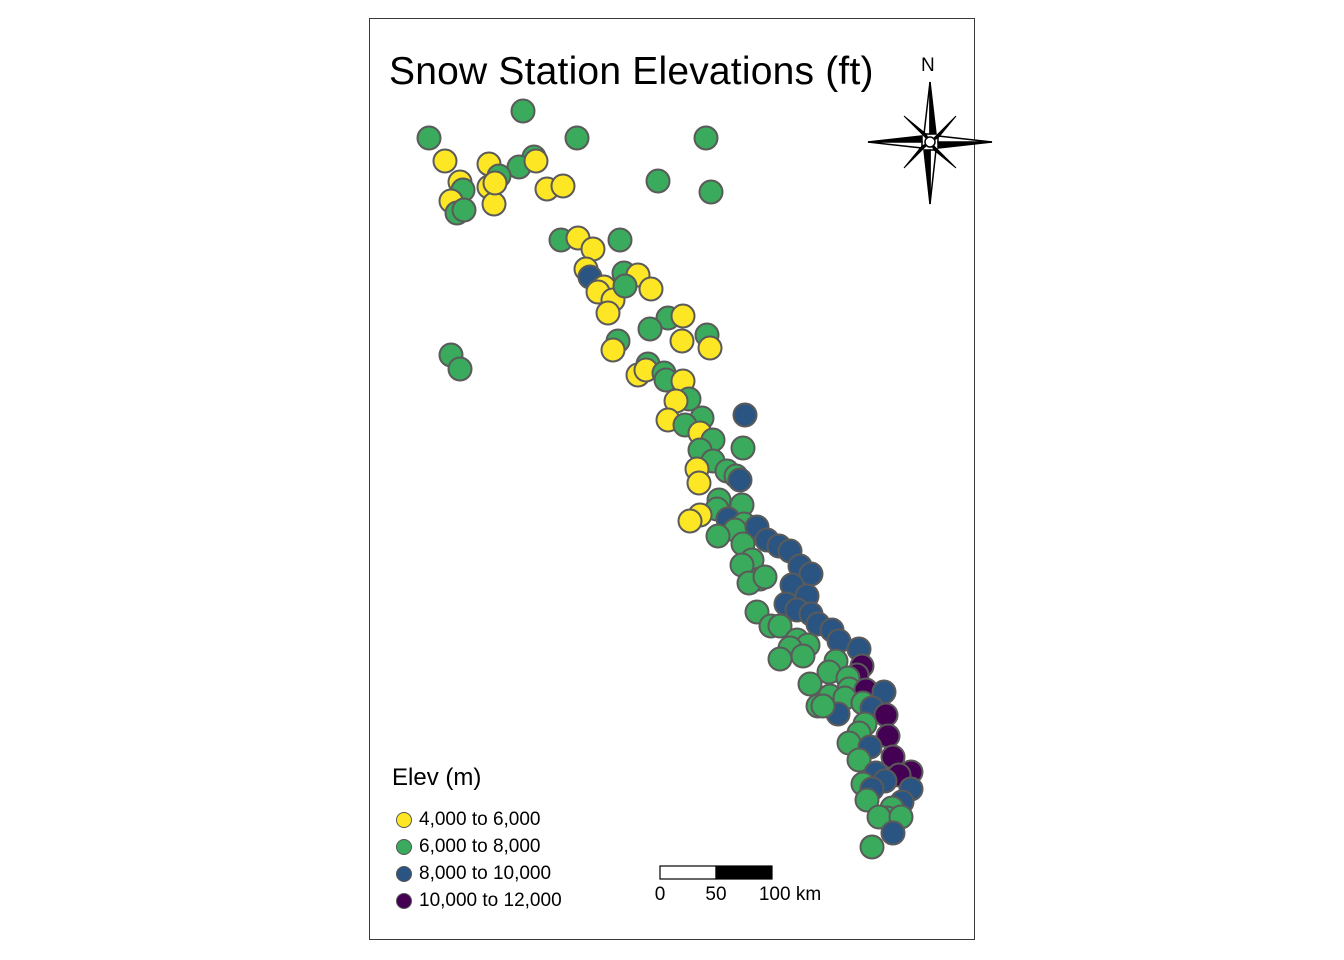 This screenshot has height=960, width=1344. Describe the element at coordinates (790, 894) in the screenshot. I see `scale-label-100: 100 km` at that location.